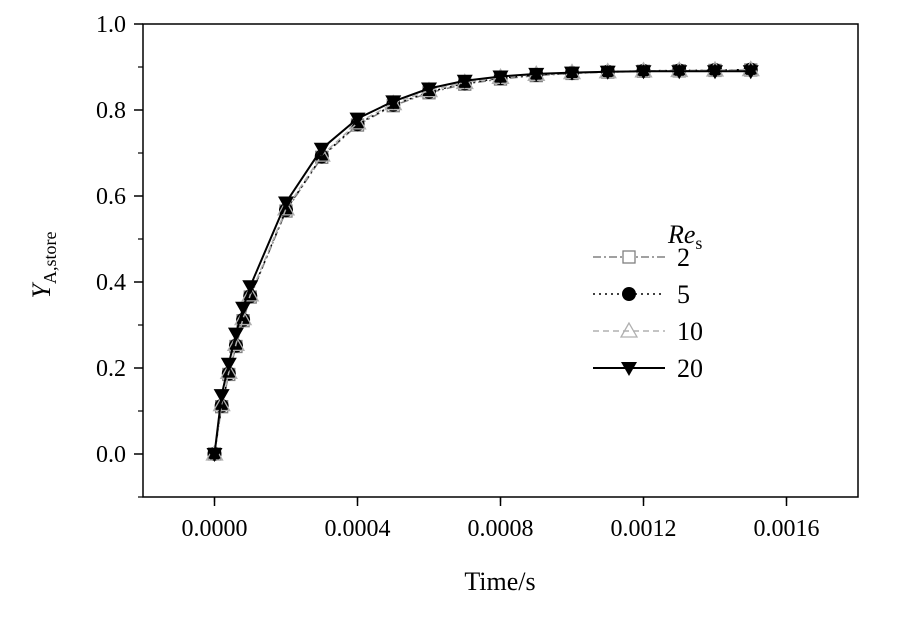 The image size is (901, 622). I want to click on x-tick-label: 0.0004, so click(358, 529).